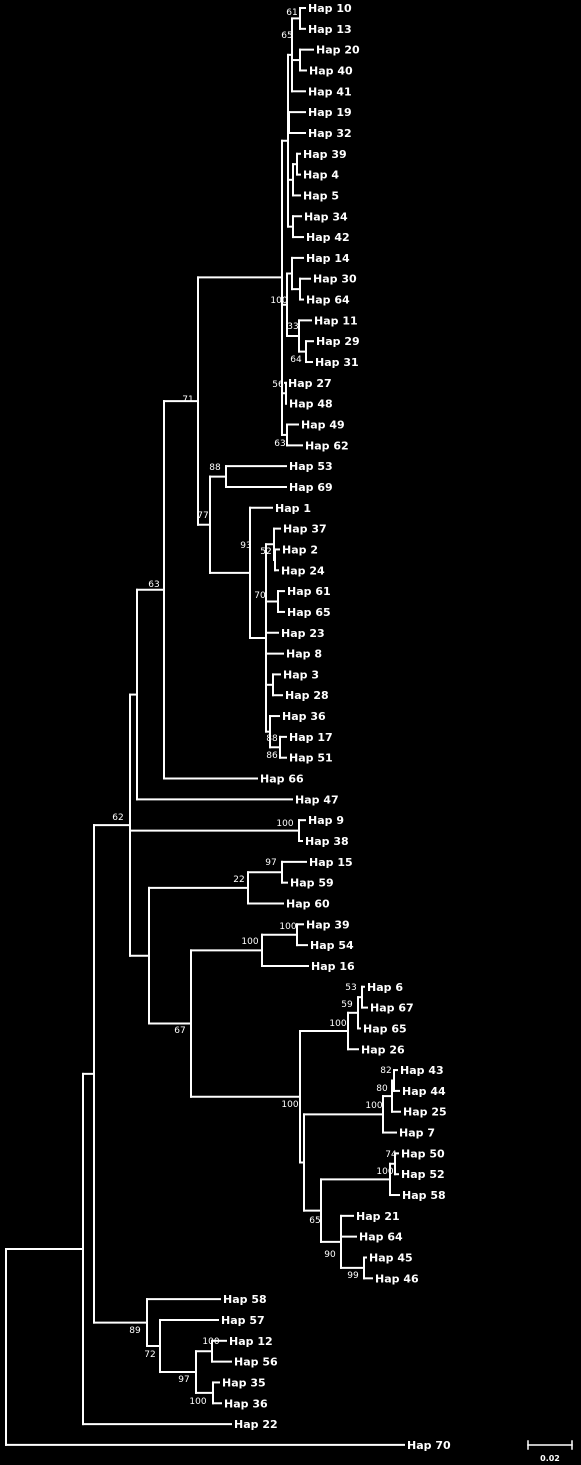  What do you see at coordinates (550, 1451) in the screenshot?
I see `scale-bar: 0.02` at bounding box center [550, 1451].